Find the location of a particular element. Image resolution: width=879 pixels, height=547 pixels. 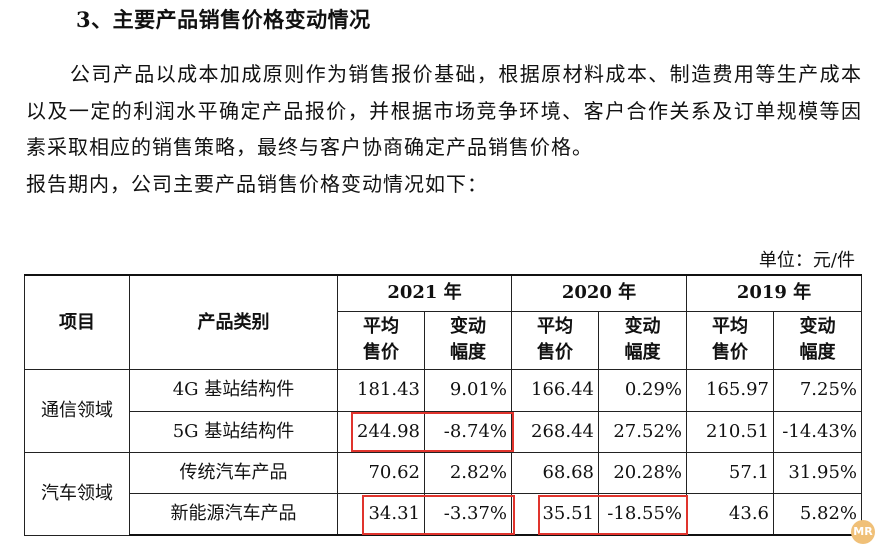

header-year-2020: 2020 年 is located at coordinates (599, 292).